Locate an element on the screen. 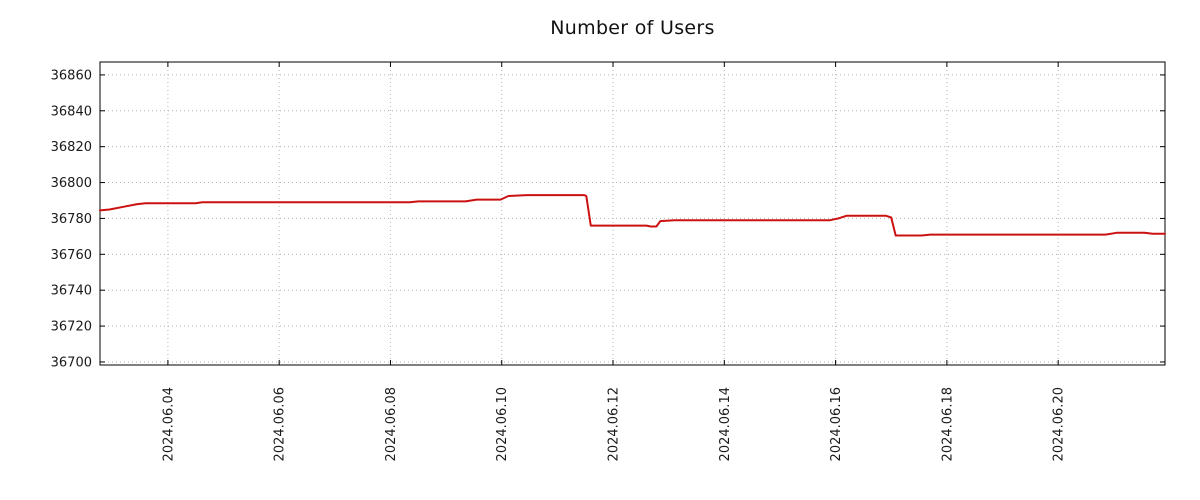 The height and width of the screenshot is (500, 1200). x-tick-label: 2024.06.10 is located at coordinates (502, 424).